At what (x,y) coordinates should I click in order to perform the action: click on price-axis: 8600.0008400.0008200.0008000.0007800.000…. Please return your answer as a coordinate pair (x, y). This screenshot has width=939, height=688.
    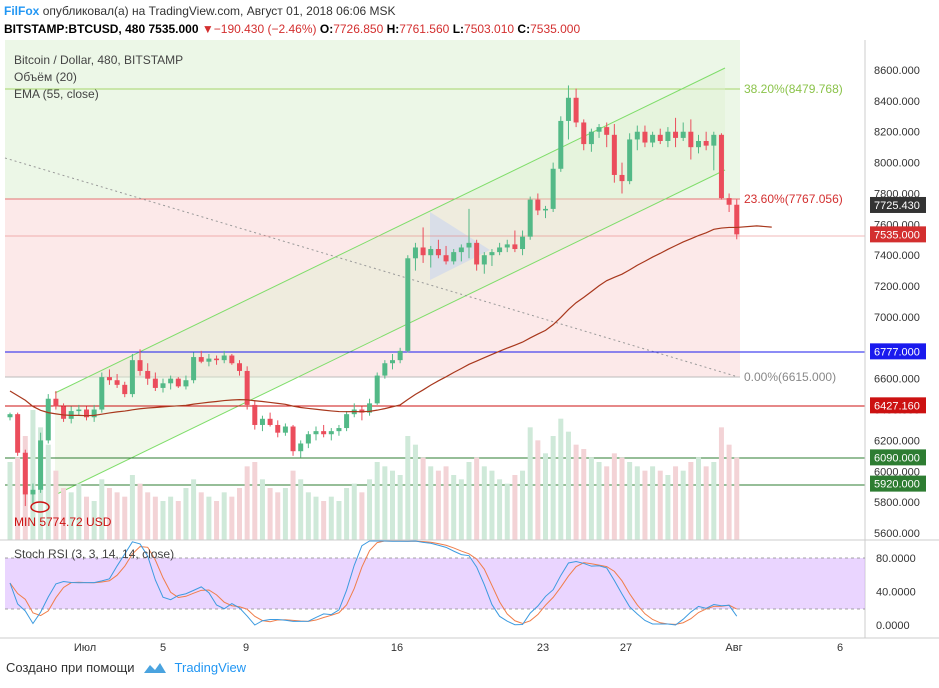
    Looking at the image, I should click on (897, 302).